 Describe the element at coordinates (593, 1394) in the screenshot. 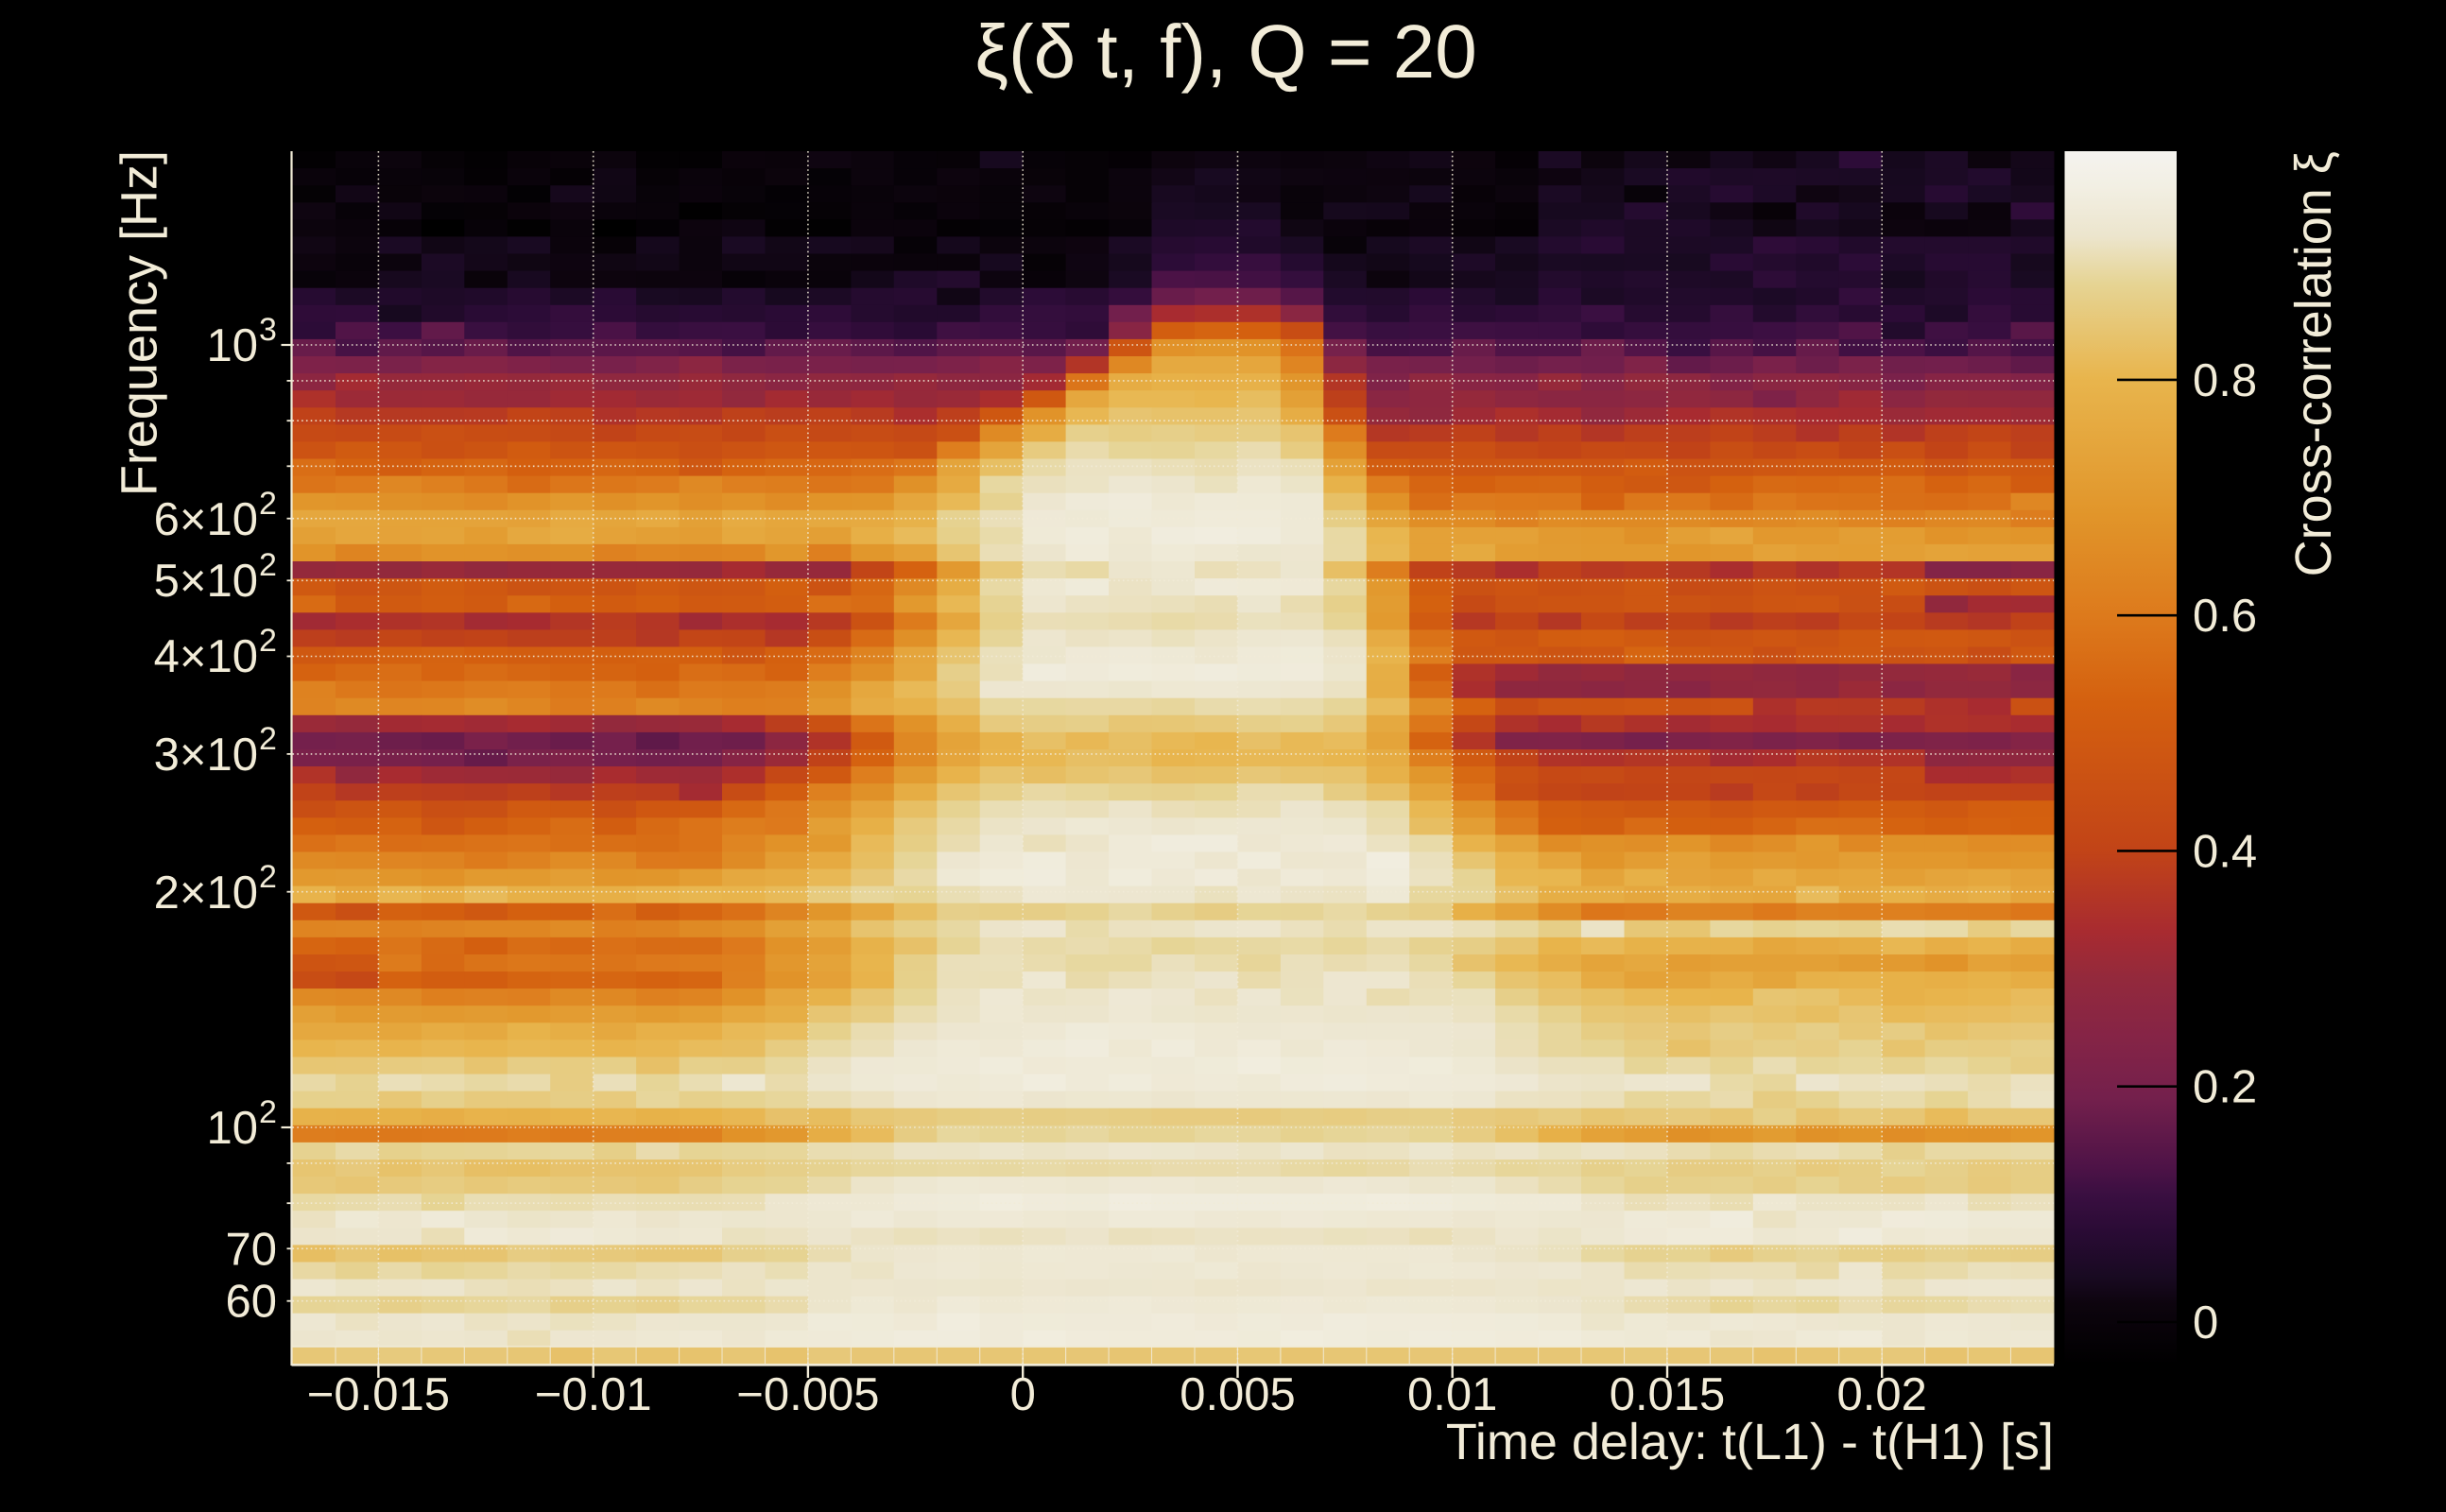

I see `svg-text: −0.01` at that location.